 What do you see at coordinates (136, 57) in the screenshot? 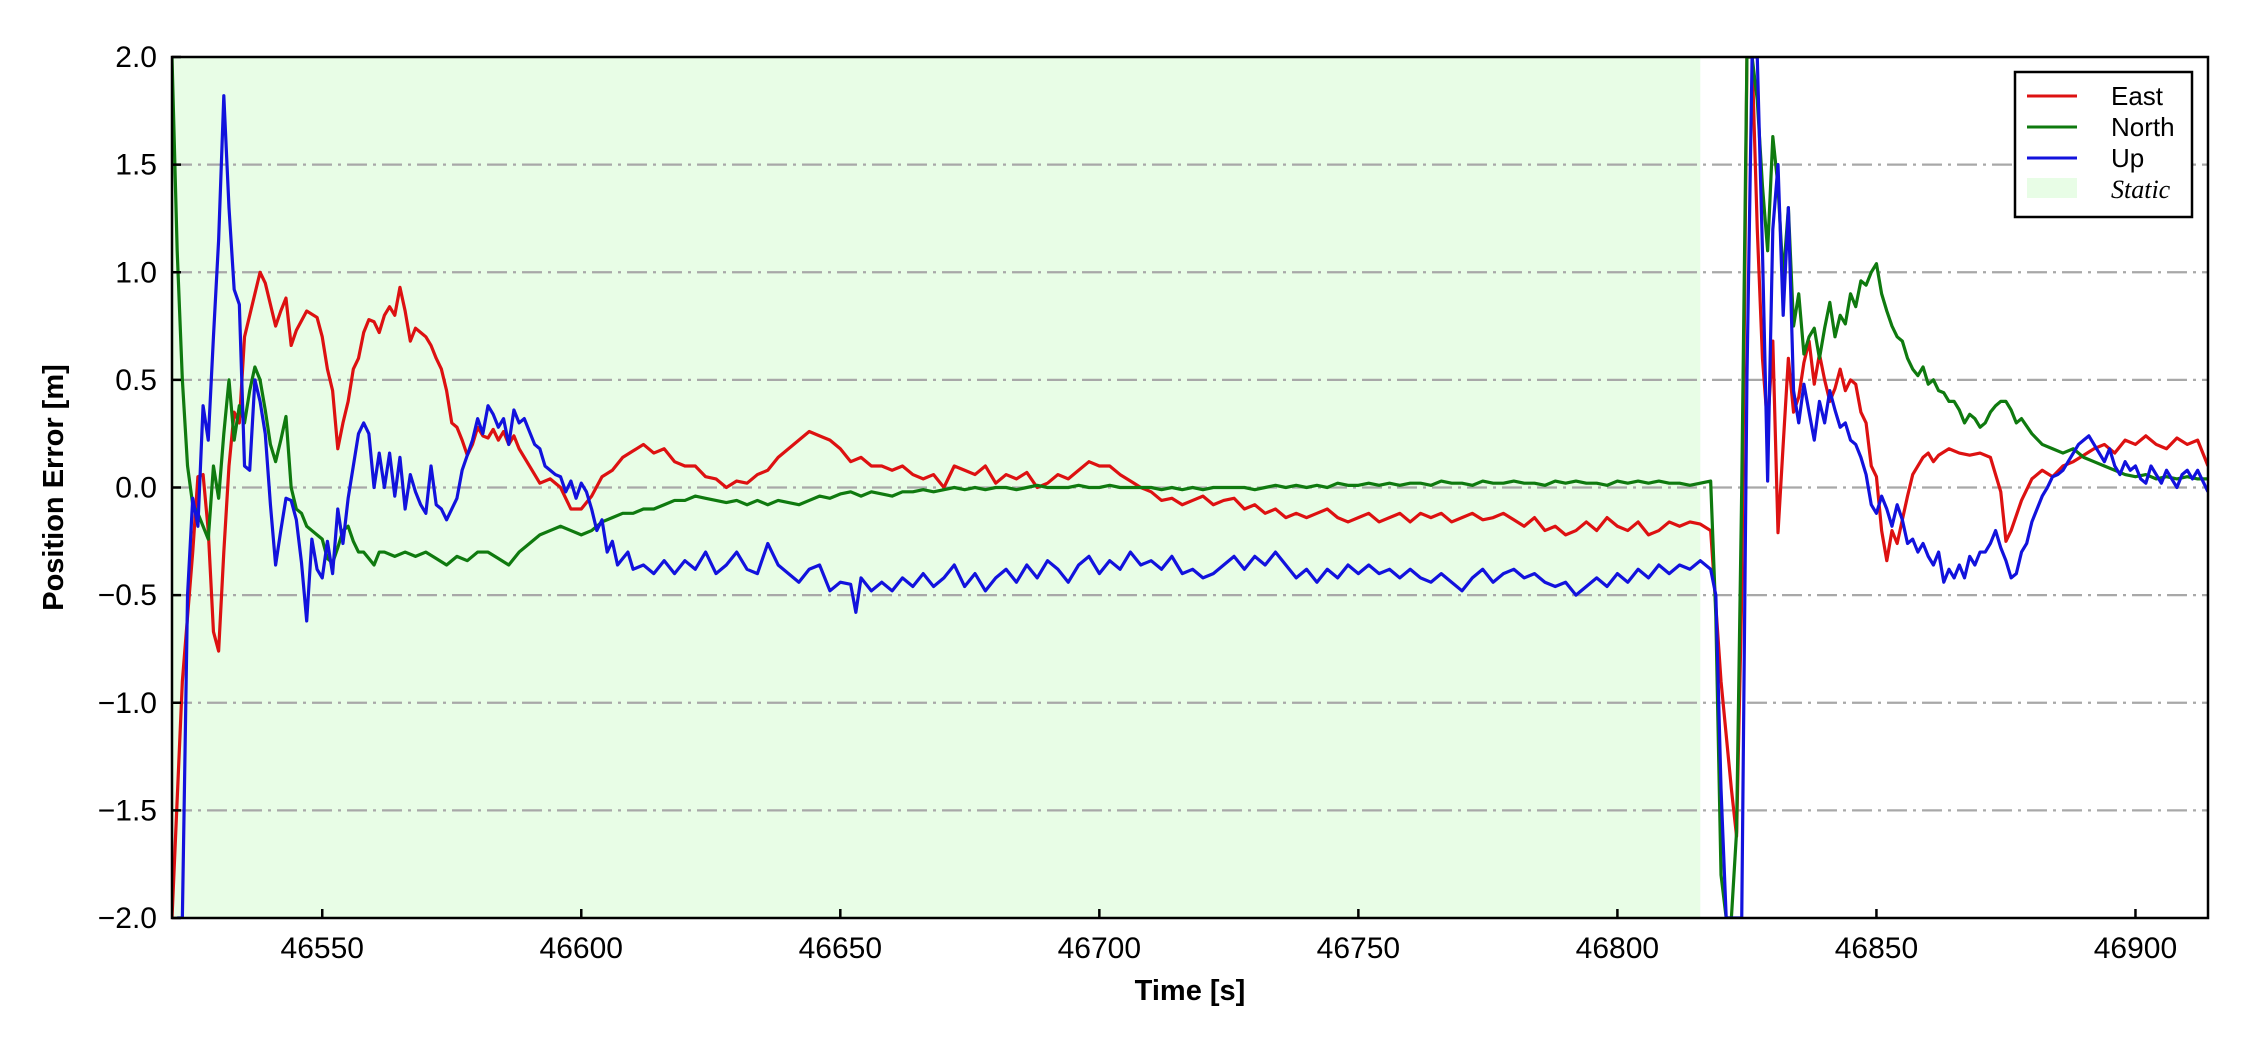
I see `y-tick-label: 2.0` at bounding box center [136, 57].